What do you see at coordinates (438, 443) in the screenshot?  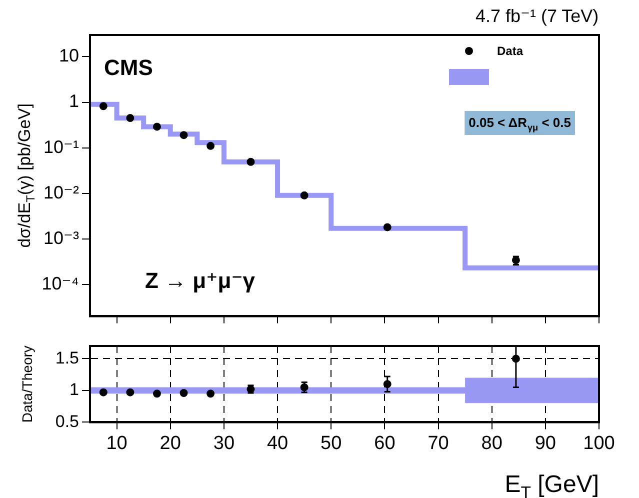 I see `x-tick-label: 70` at bounding box center [438, 443].